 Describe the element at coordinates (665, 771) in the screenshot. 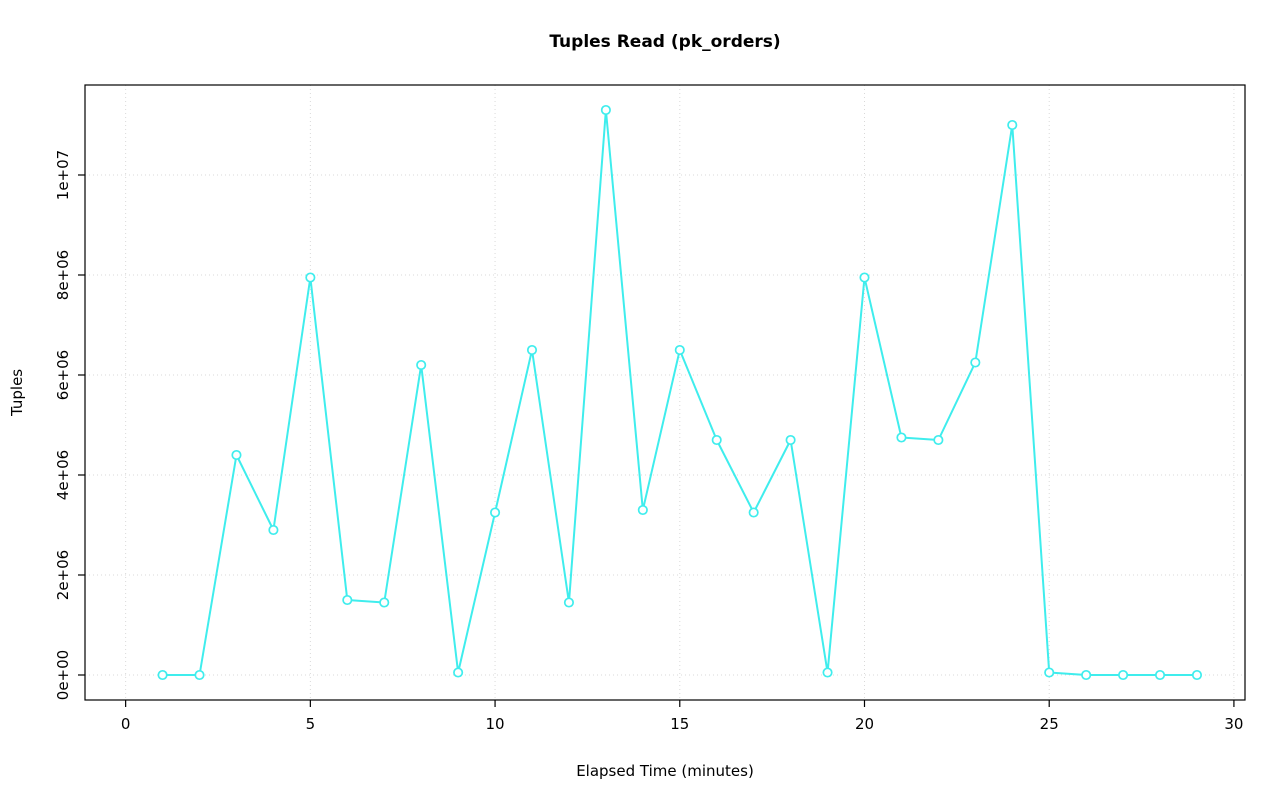

I see `x-axis-title: Elapsed Time (minutes)` at that location.